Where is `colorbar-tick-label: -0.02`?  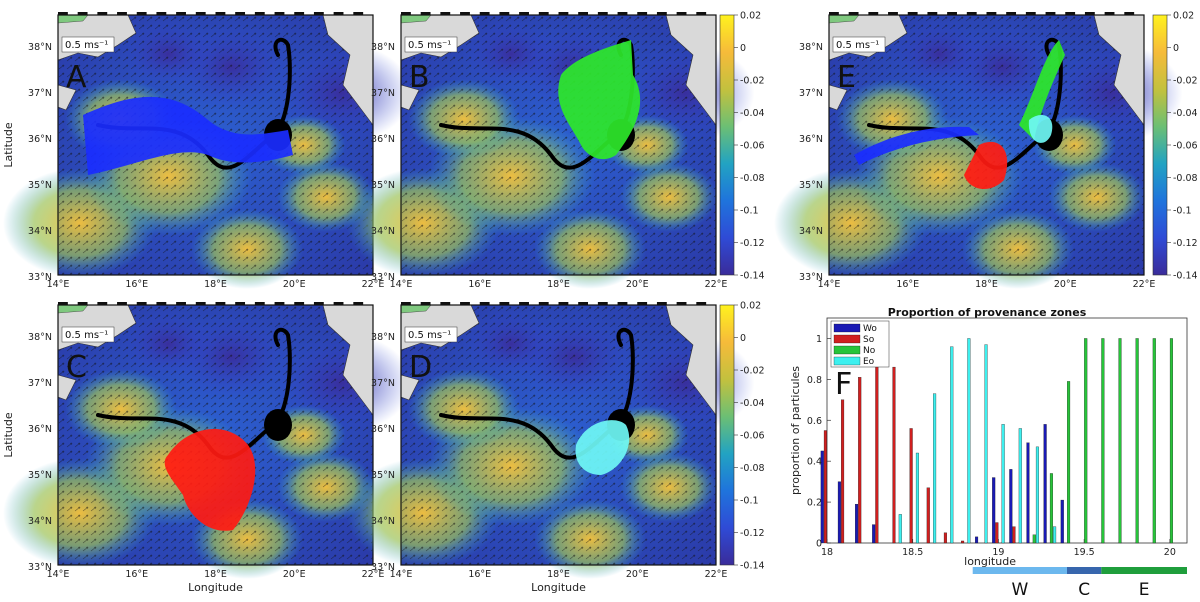 colorbar-tick-label: -0.02 is located at coordinates (1185, 81).